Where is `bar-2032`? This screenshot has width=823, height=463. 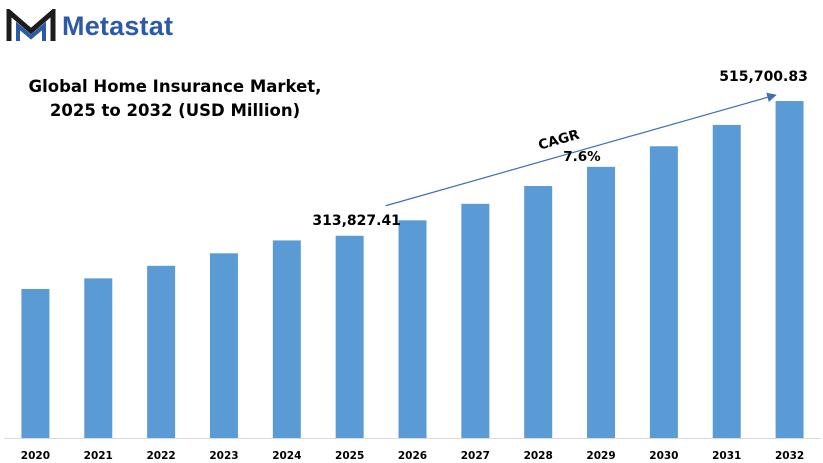 bar-2032 is located at coordinates (789, 270).